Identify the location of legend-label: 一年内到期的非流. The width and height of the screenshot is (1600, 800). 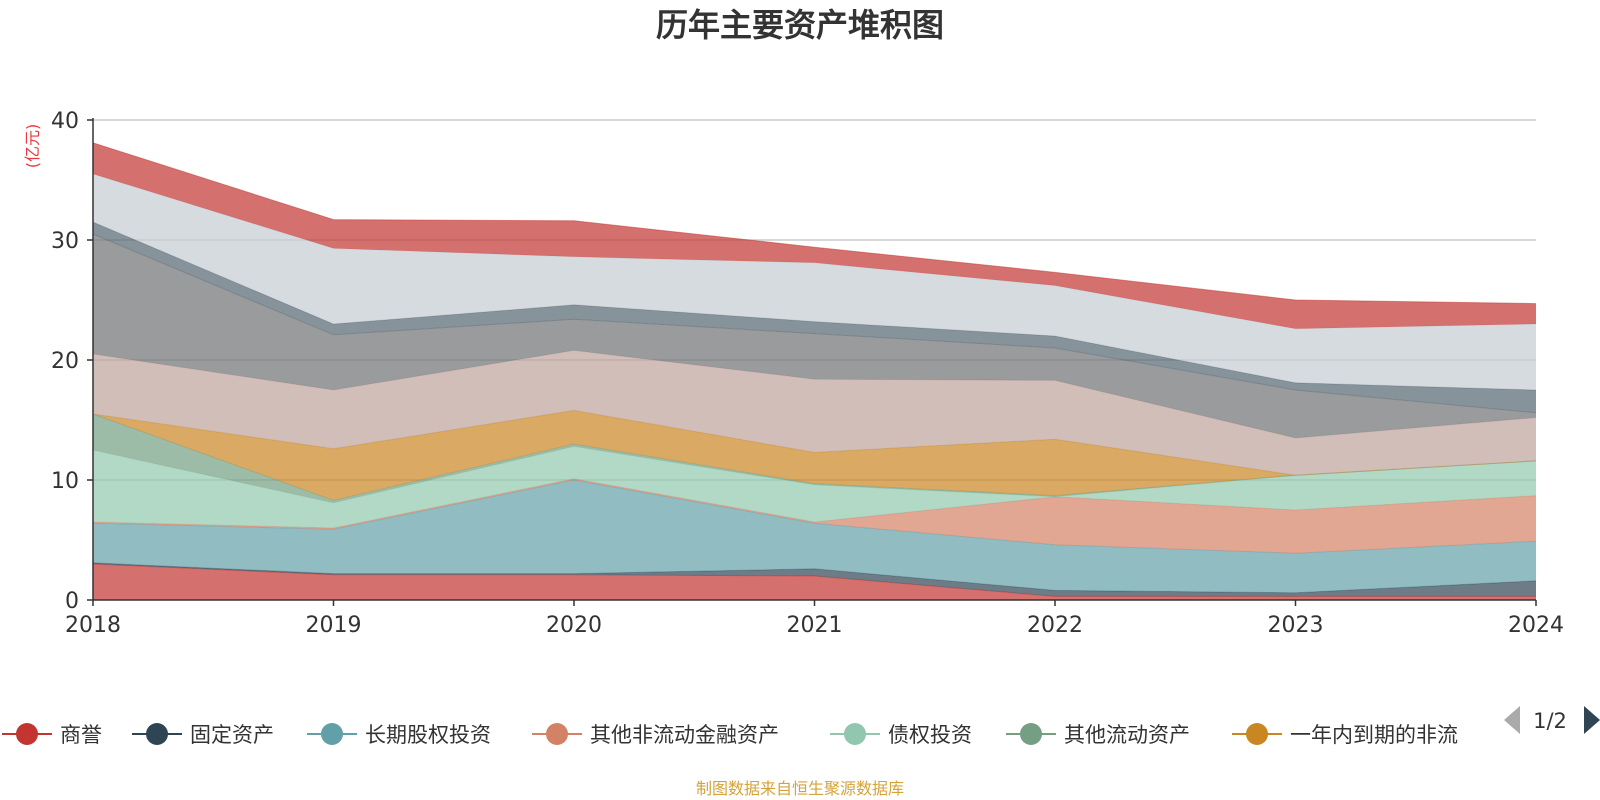
(1374, 735).